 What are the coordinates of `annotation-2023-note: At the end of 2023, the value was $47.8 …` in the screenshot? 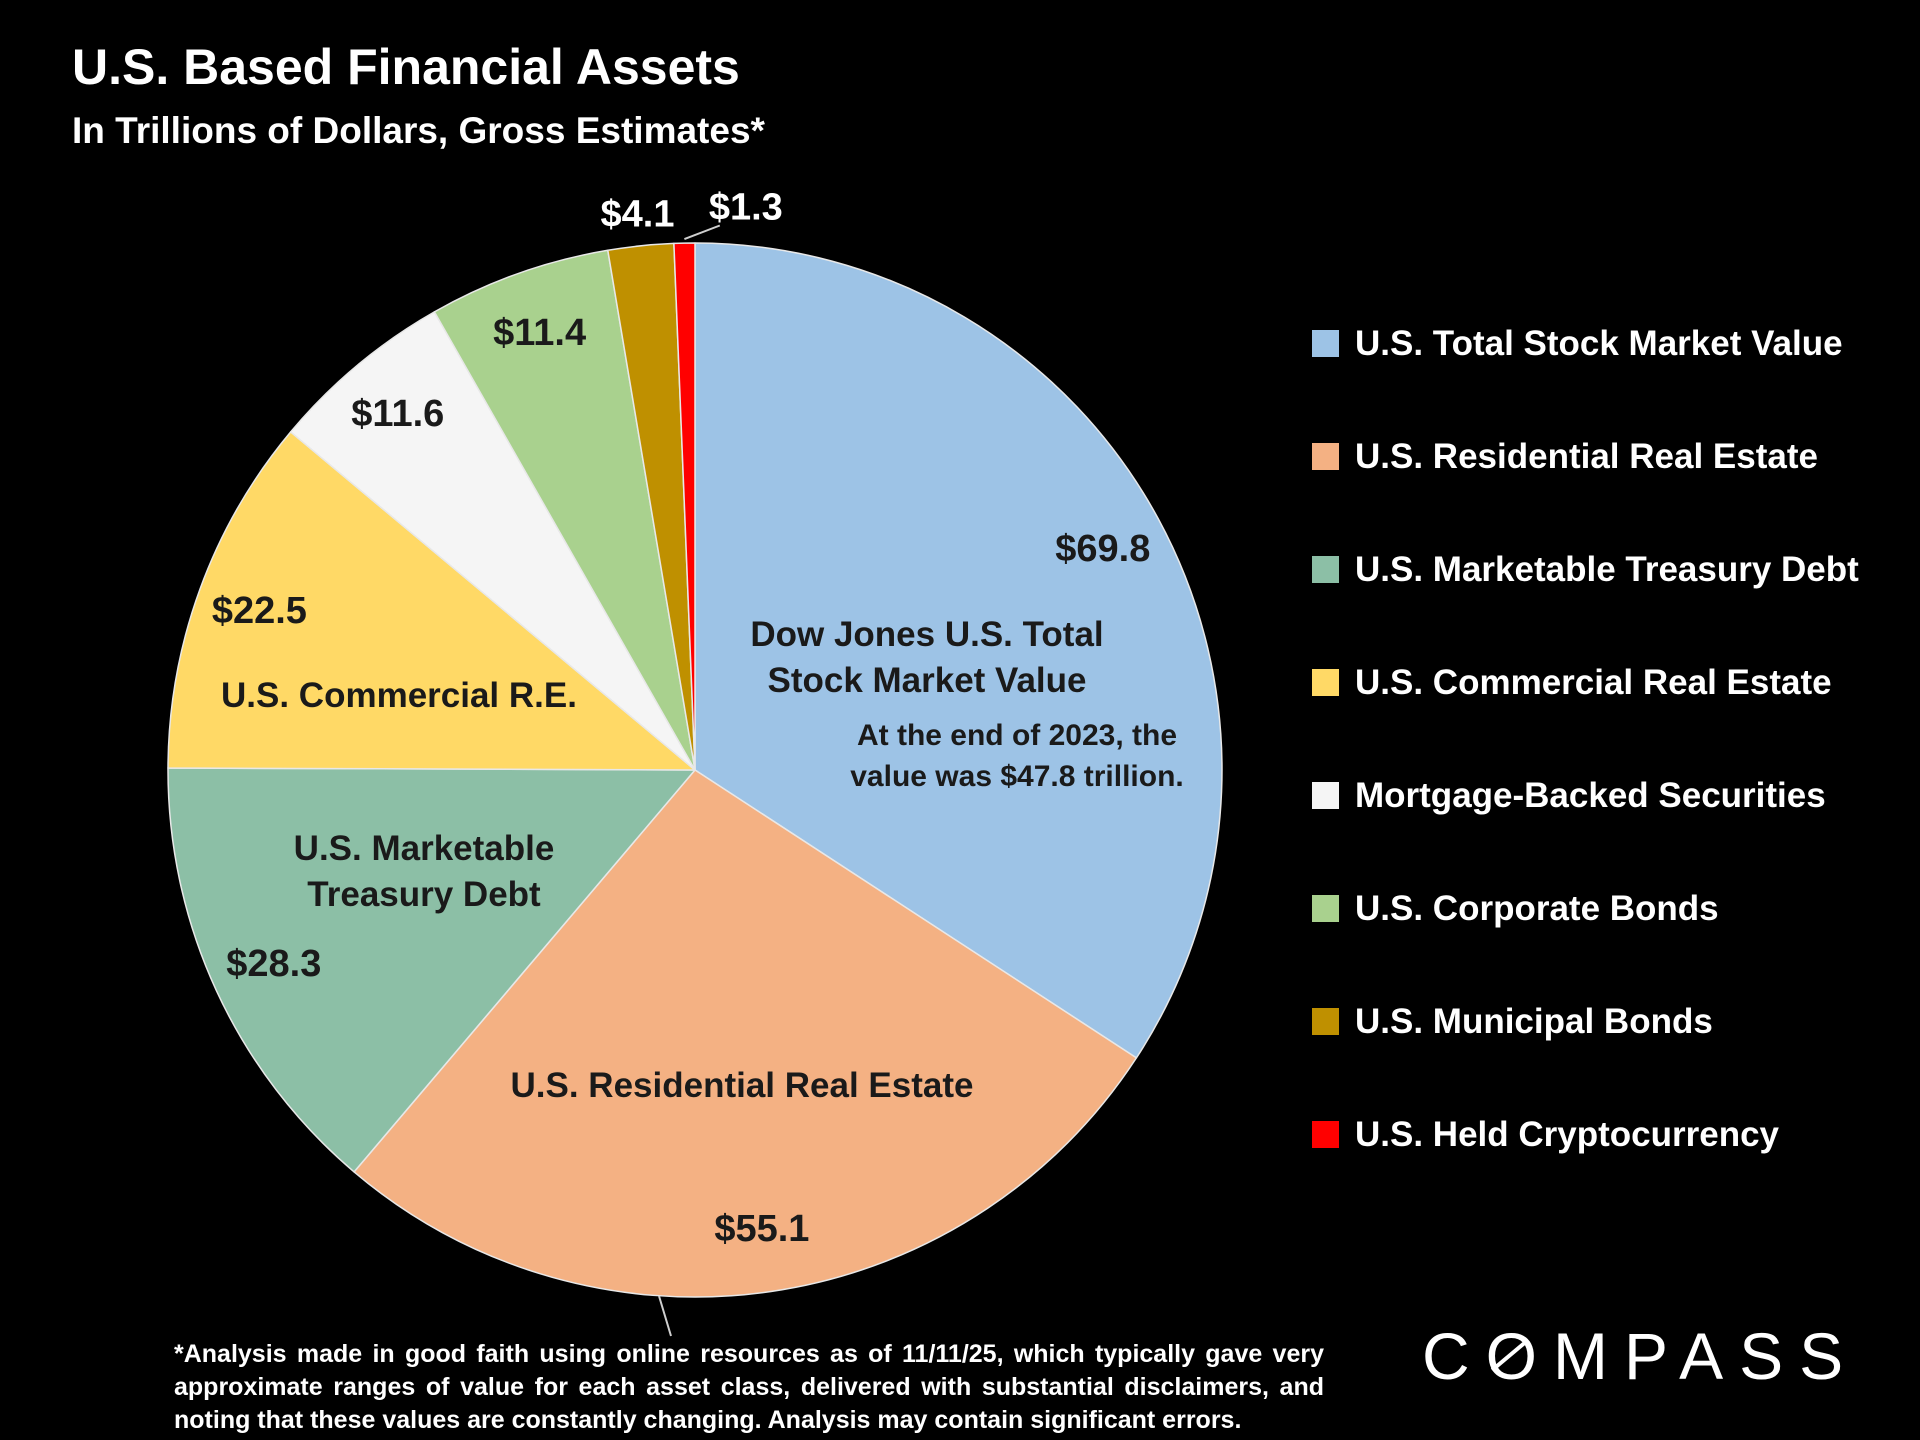 It's located at (1017, 756).